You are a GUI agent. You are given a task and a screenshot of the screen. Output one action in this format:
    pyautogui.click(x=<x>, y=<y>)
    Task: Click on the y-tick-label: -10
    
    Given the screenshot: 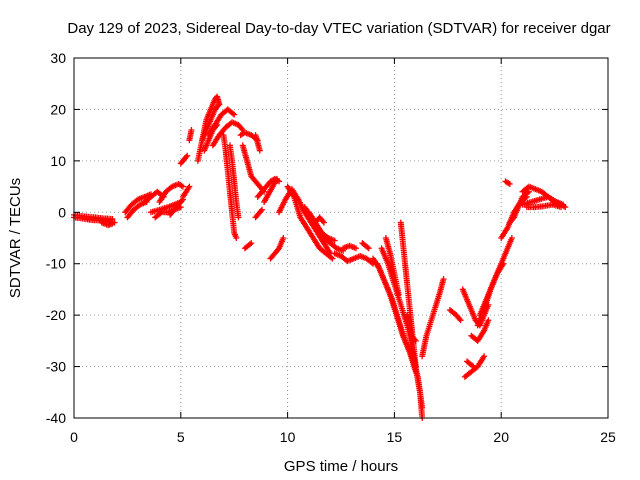 What is the action you would take?
    pyautogui.click(x=56, y=264)
    